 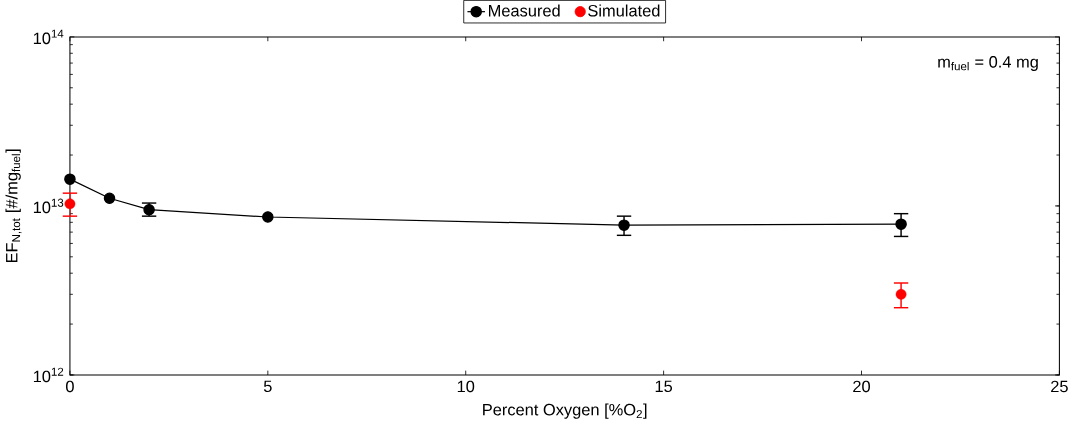 I want to click on x-tick-label: 25, so click(x=1059, y=386).